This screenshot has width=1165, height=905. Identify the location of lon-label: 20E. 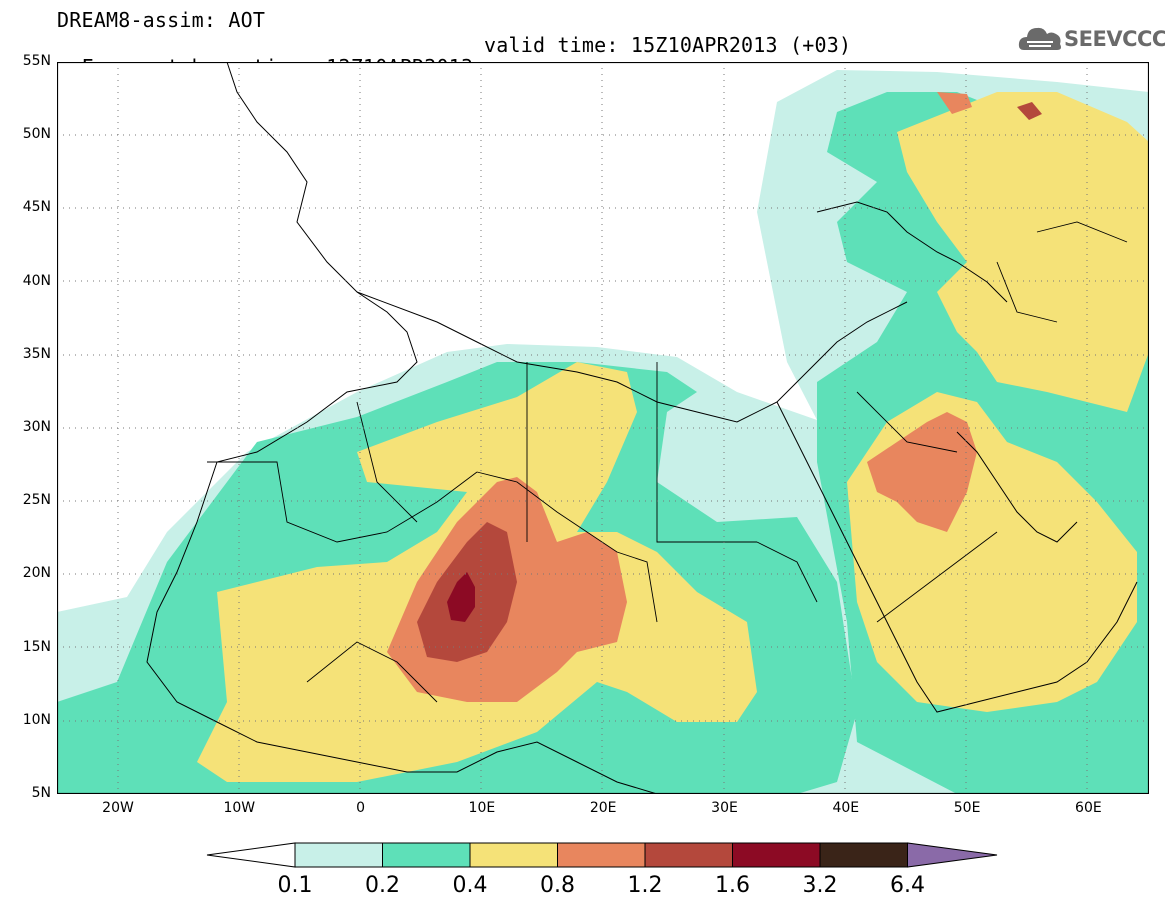
(603, 808).